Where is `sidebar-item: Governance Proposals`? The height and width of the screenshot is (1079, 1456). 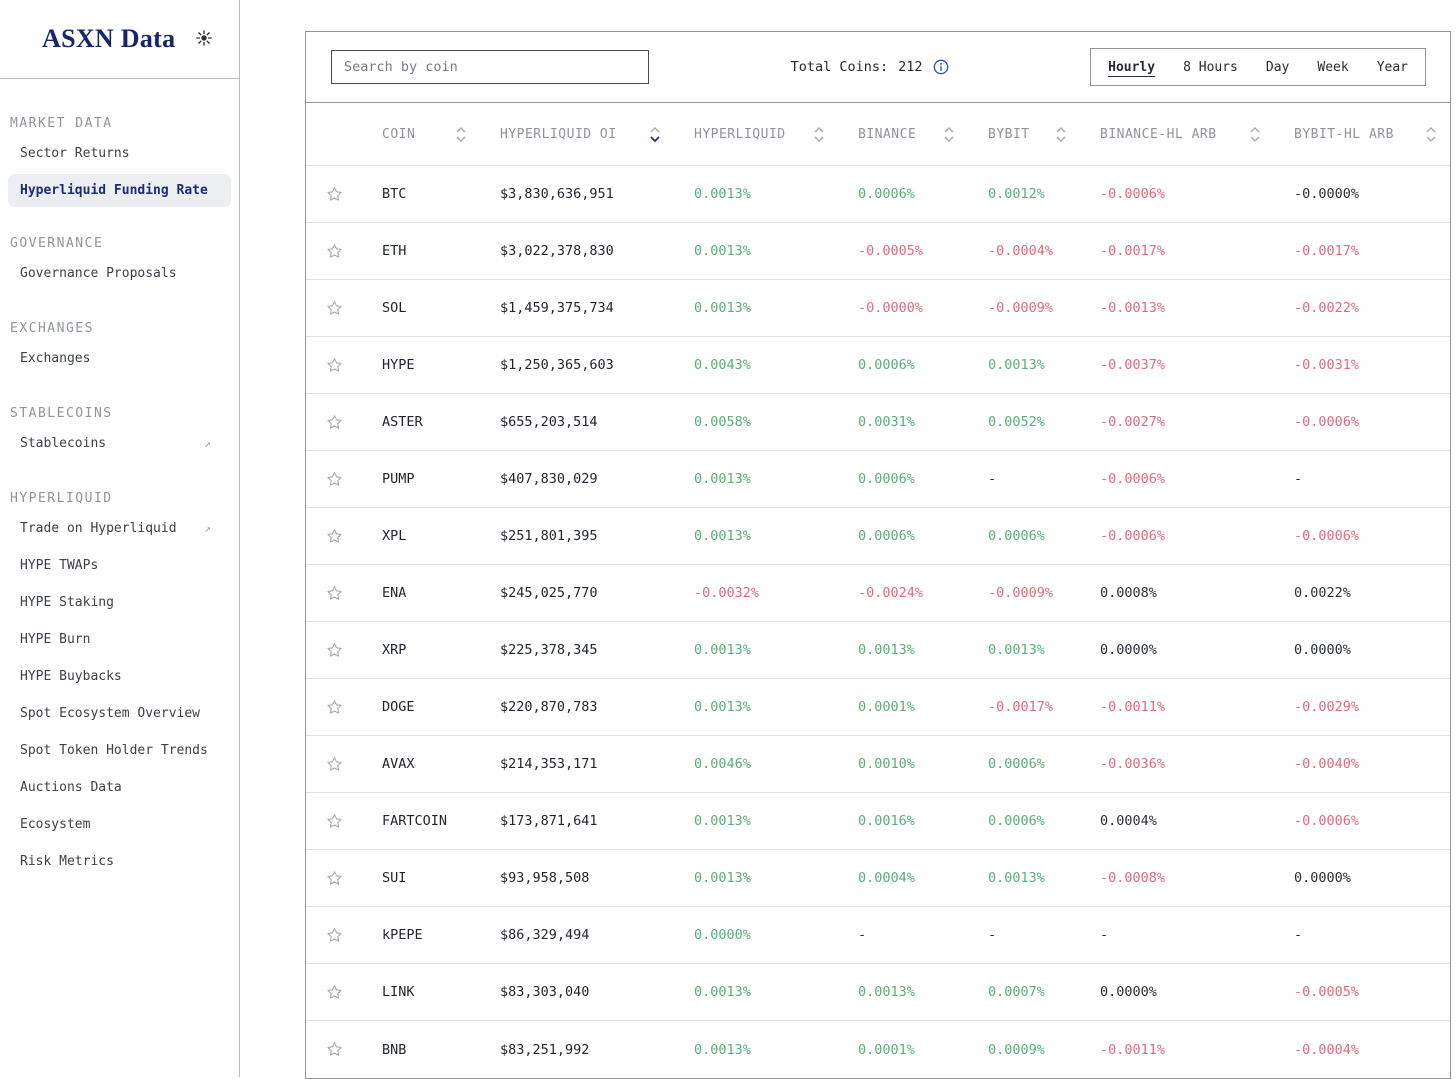 sidebar-item: Governance Proposals is located at coordinates (119, 273).